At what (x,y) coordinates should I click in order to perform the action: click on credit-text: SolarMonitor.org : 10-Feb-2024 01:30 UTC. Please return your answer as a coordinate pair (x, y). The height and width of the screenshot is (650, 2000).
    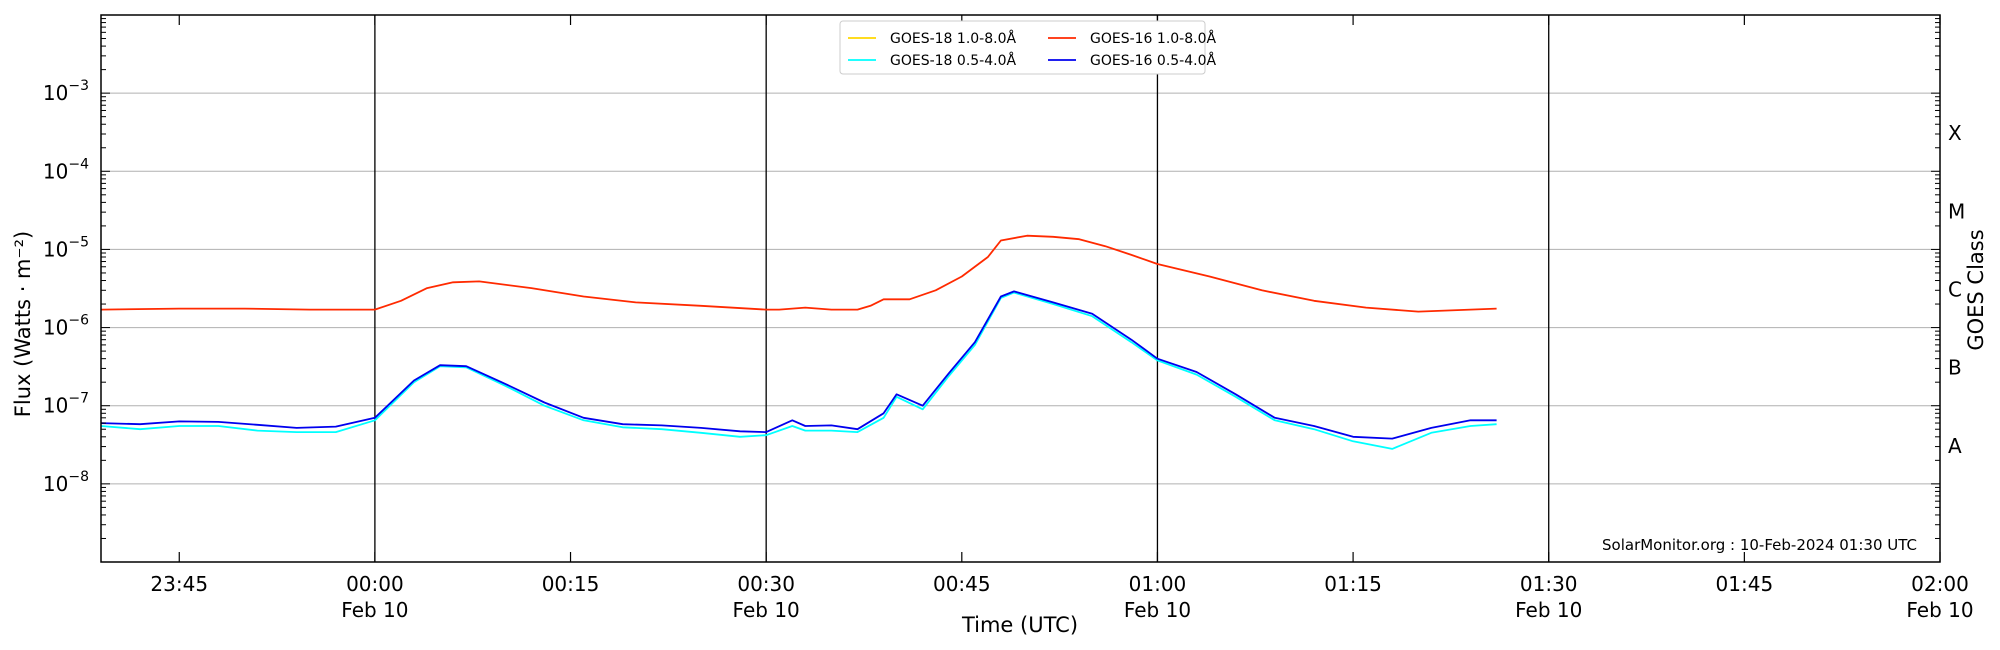
    Looking at the image, I should click on (1759, 545).